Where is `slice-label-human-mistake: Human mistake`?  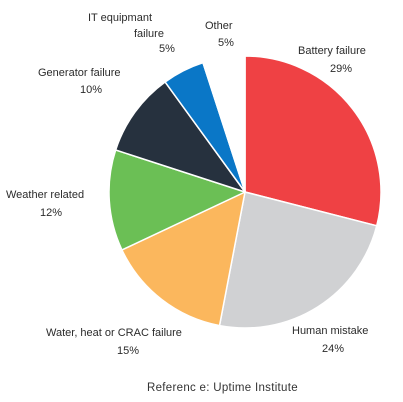 slice-label-human-mistake: Human mistake is located at coordinates (330, 331).